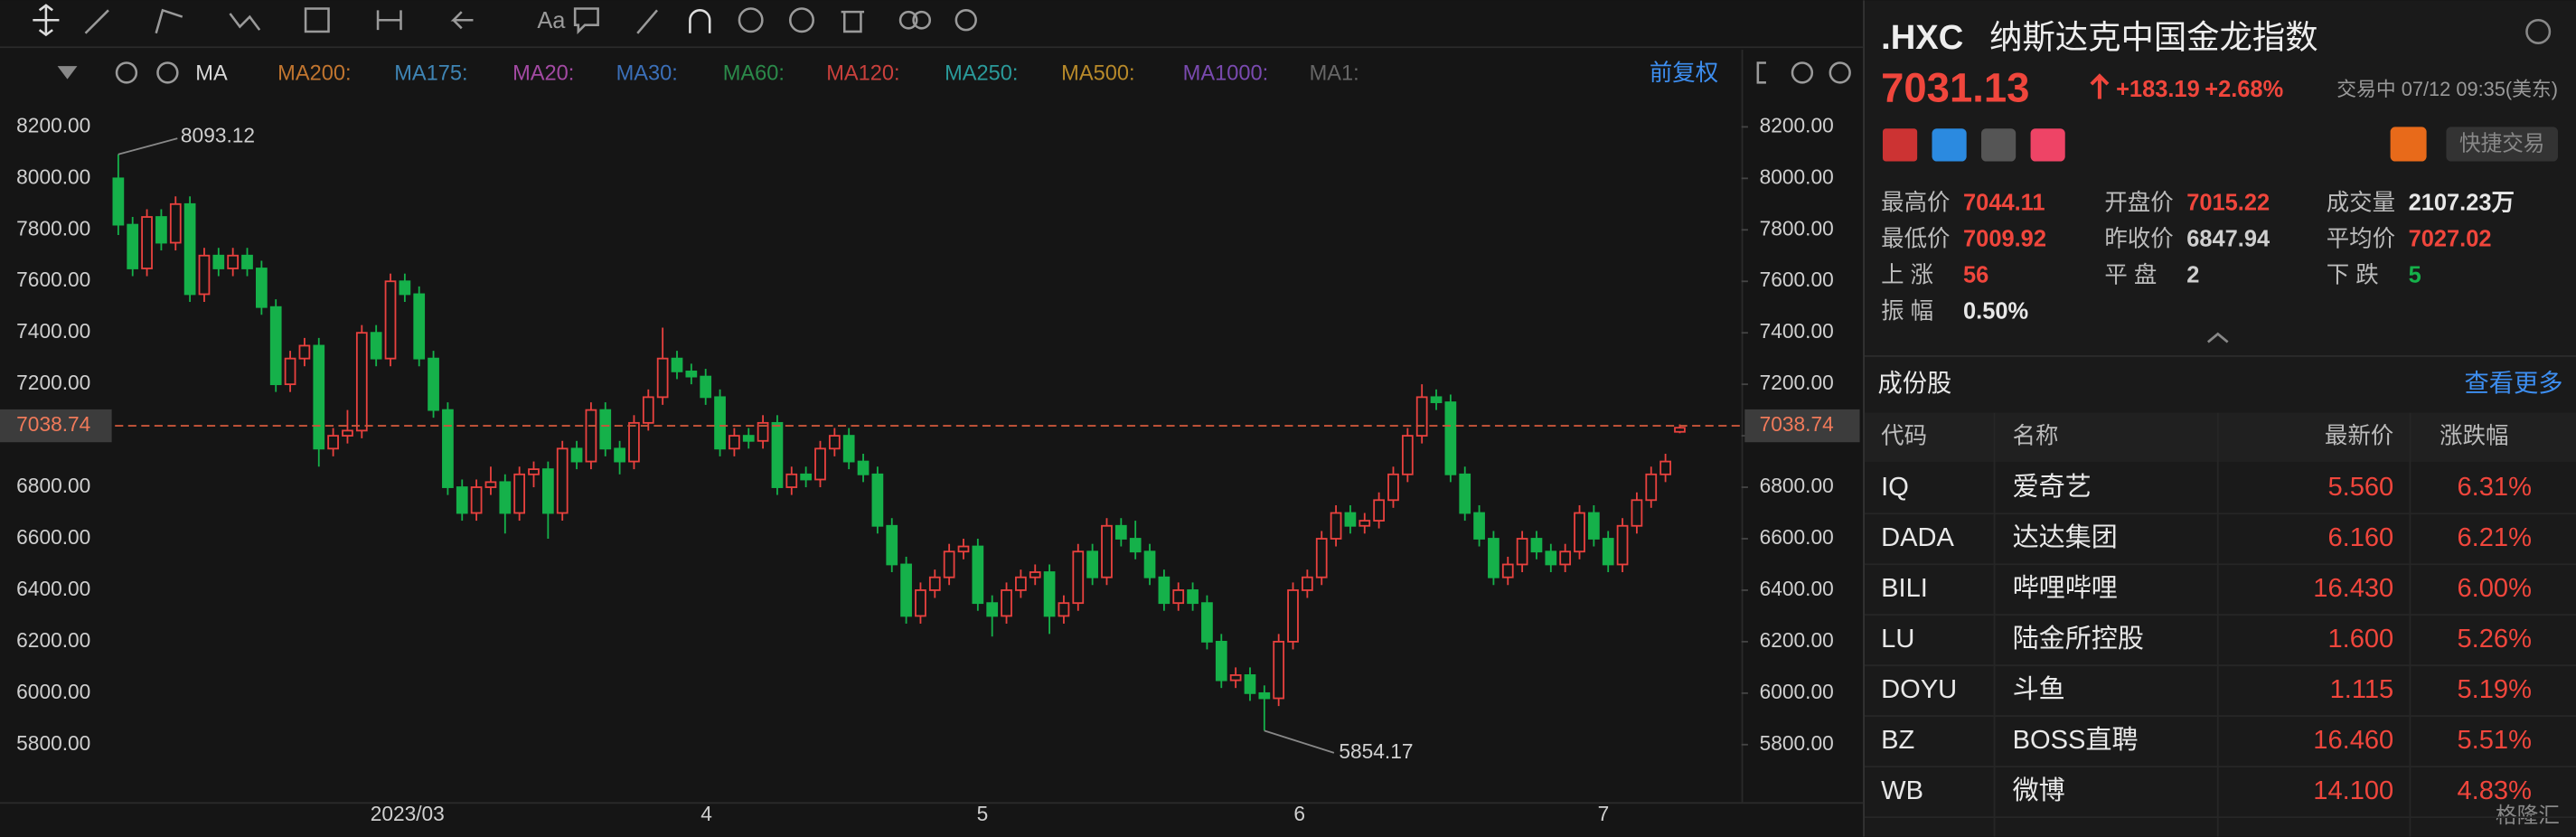  I want to click on lightning-icon, so click(1950, 145).